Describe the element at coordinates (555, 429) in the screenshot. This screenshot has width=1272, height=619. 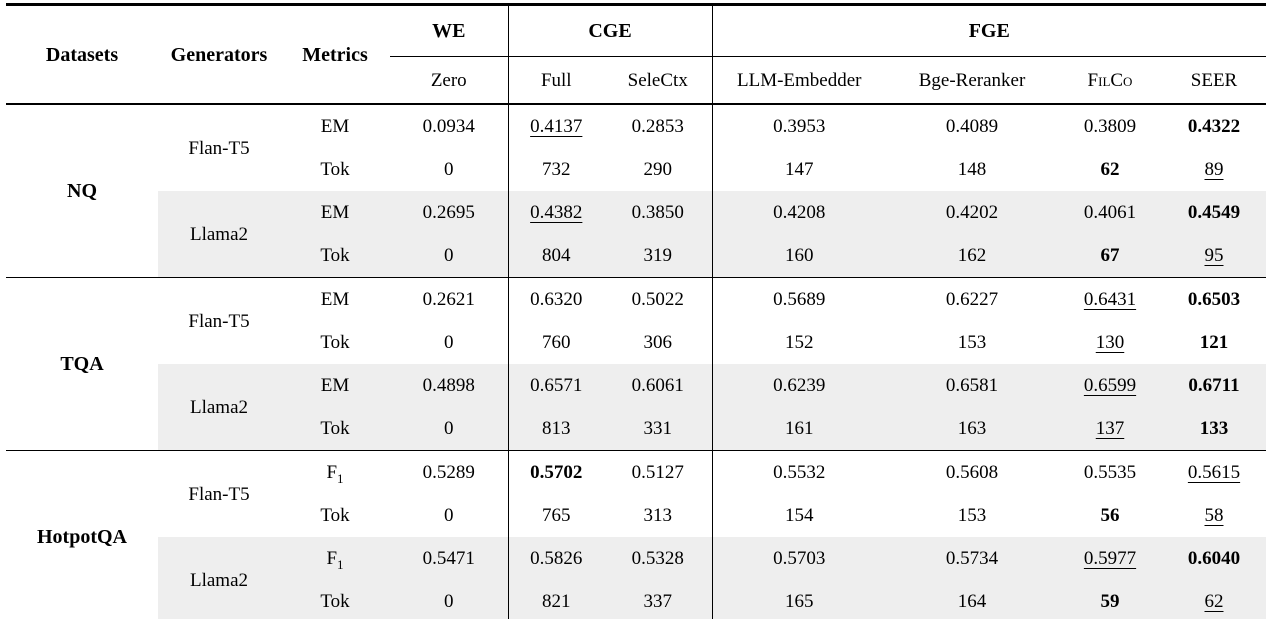
I see `value-cell: 813` at that location.